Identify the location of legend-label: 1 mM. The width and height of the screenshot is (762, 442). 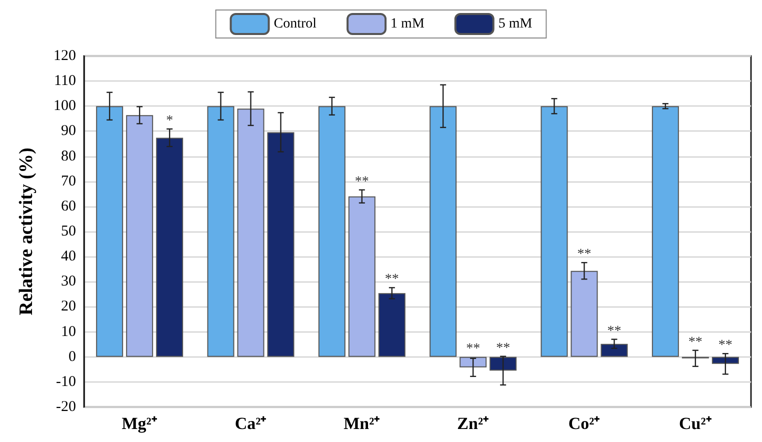
(407, 24).